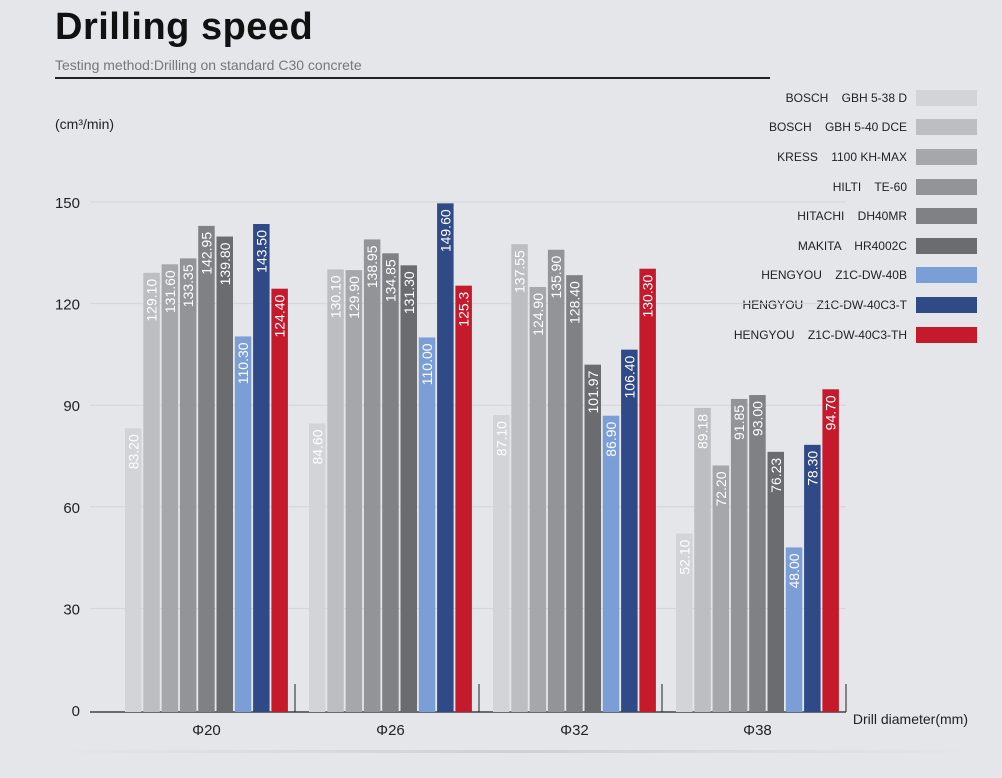 This screenshot has width=1002, height=778. What do you see at coordinates (412, 78) in the screenshot?
I see `title-divider` at bounding box center [412, 78].